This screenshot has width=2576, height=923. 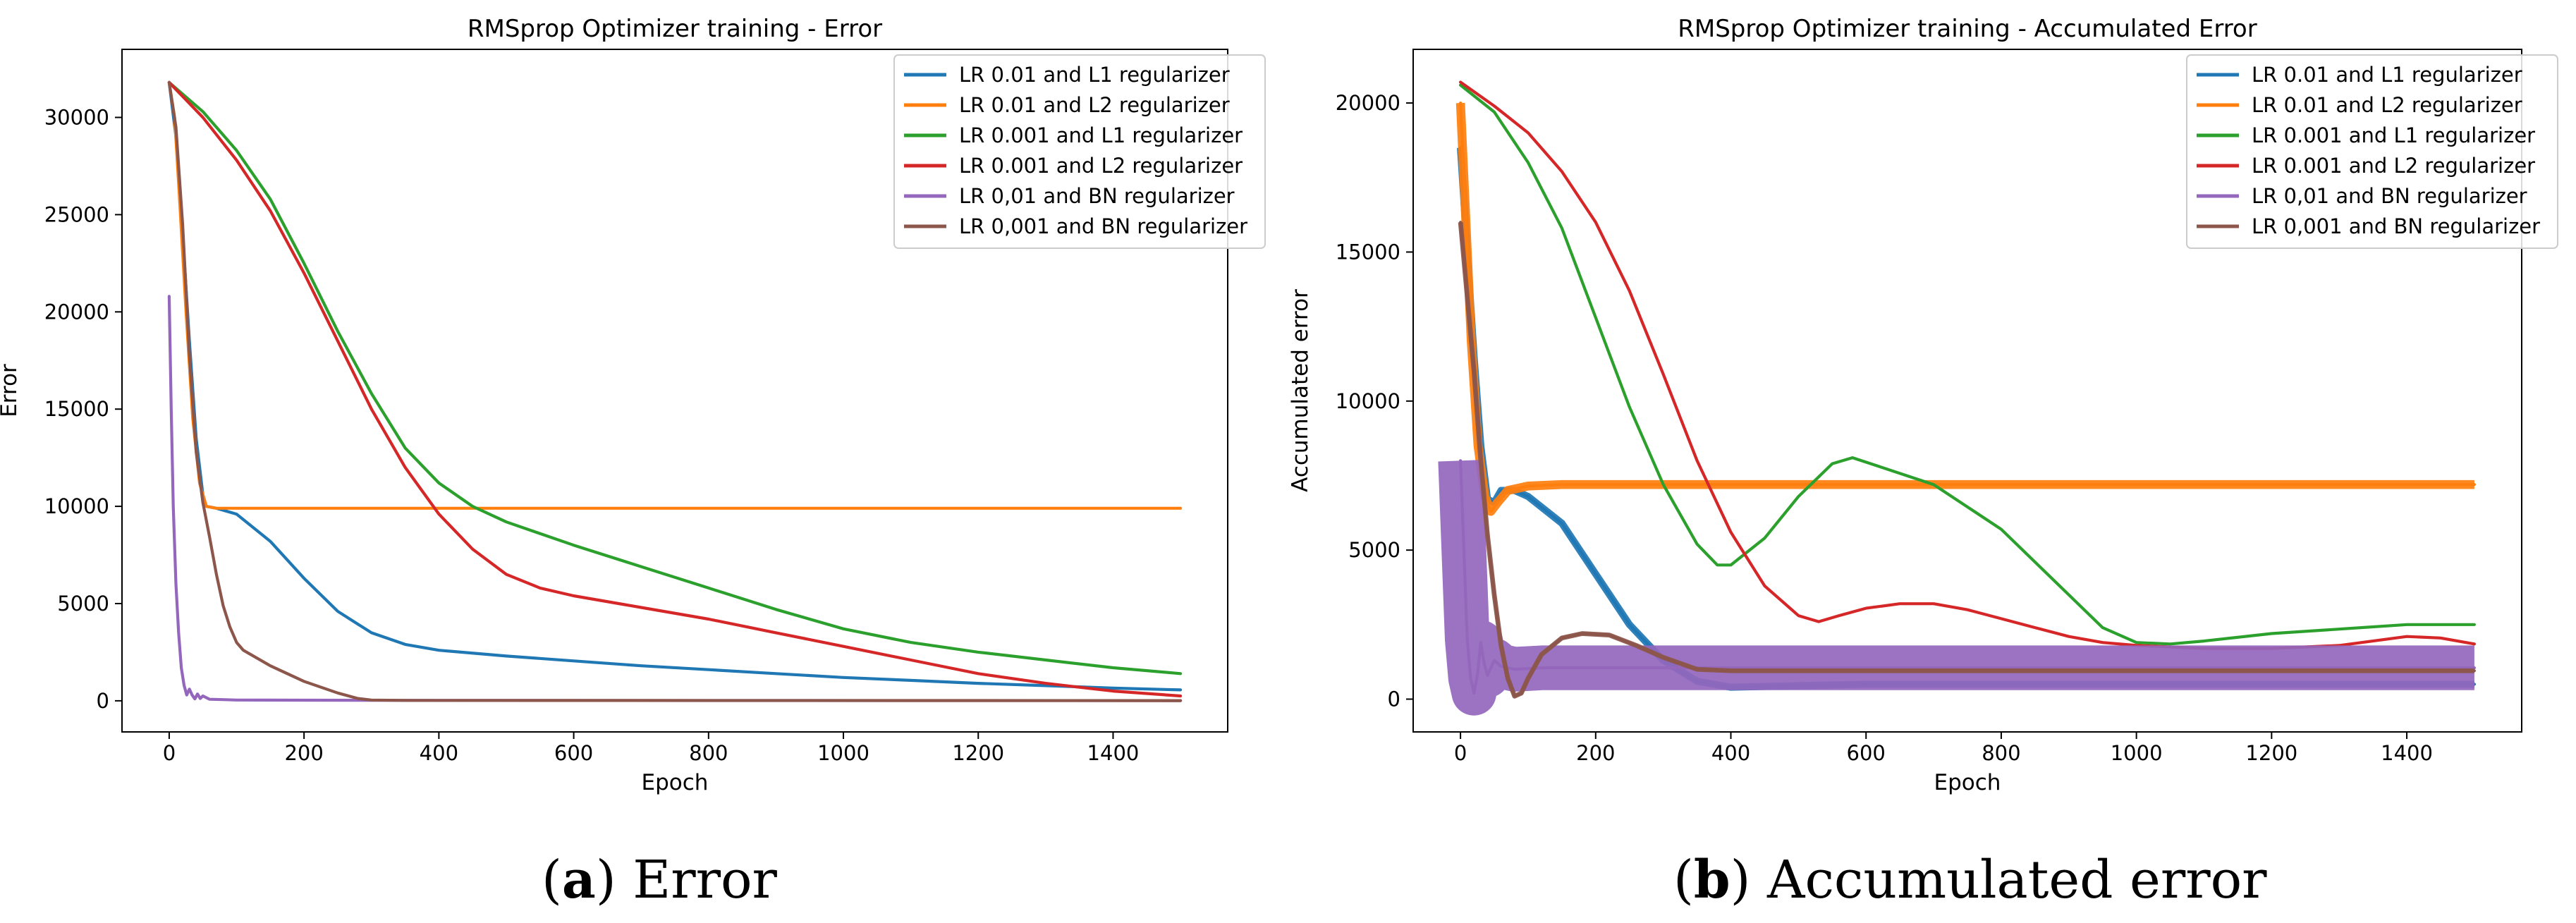 I want to click on y-tick-label: 30000, so click(x=76, y=118).